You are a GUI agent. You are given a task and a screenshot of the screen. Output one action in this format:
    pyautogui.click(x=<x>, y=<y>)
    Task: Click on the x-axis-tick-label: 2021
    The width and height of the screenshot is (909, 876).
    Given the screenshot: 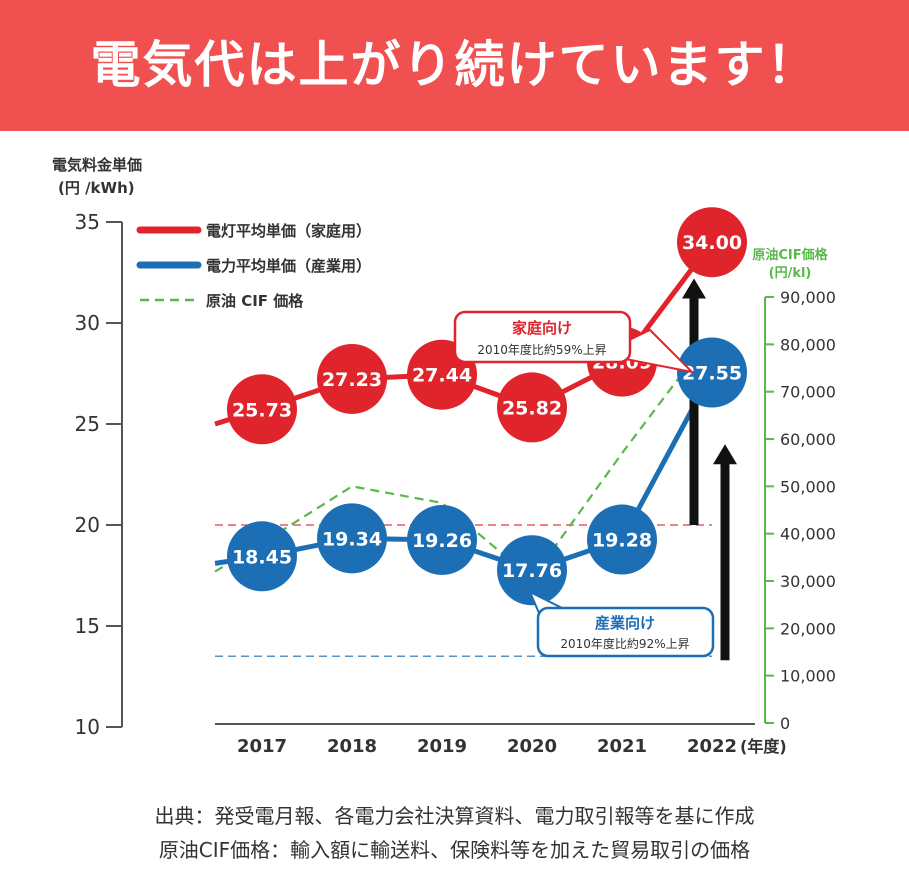 What is the action you would take?
    pyautogui.click(x=622, y=746)
    